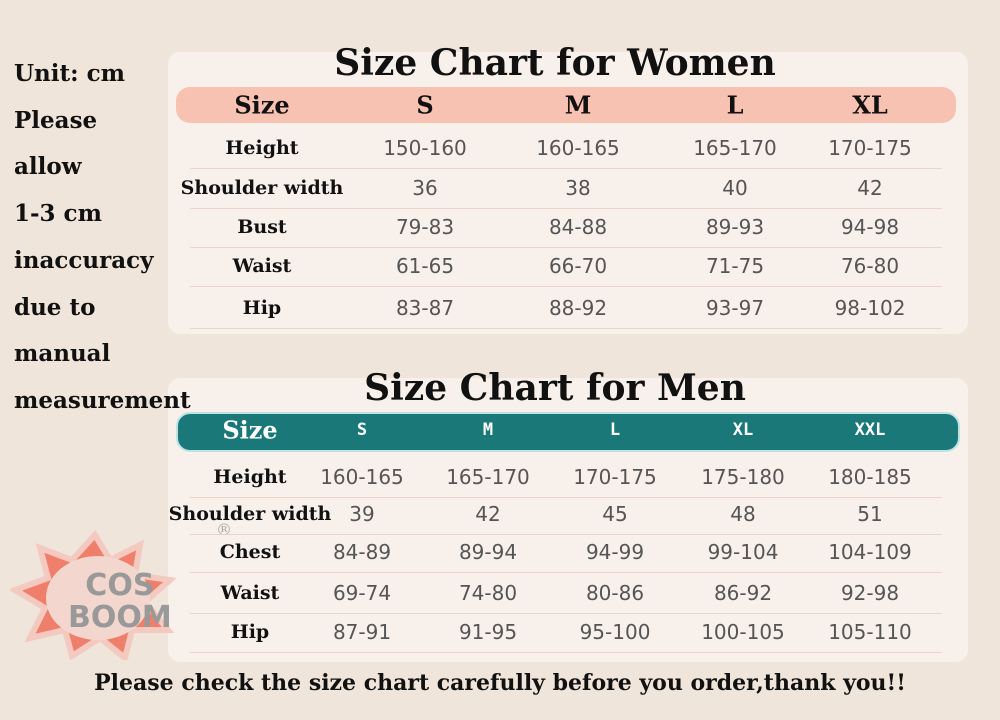  I want to click on side-note-line: manual, so click(62, 354).